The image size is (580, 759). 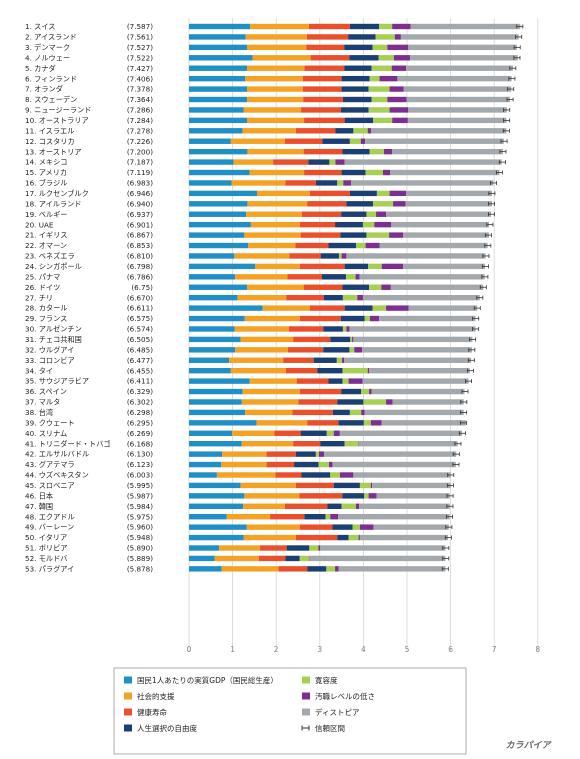 I want to click on legend-label: 人生選択の自由度, so click(x=167, y=728).